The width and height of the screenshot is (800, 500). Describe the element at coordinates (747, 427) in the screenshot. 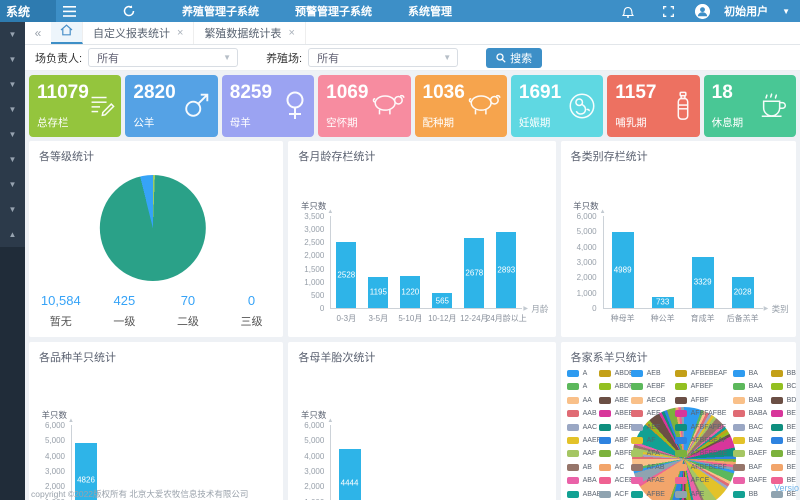

I see `legend-item-BAC: BAC` at that location.